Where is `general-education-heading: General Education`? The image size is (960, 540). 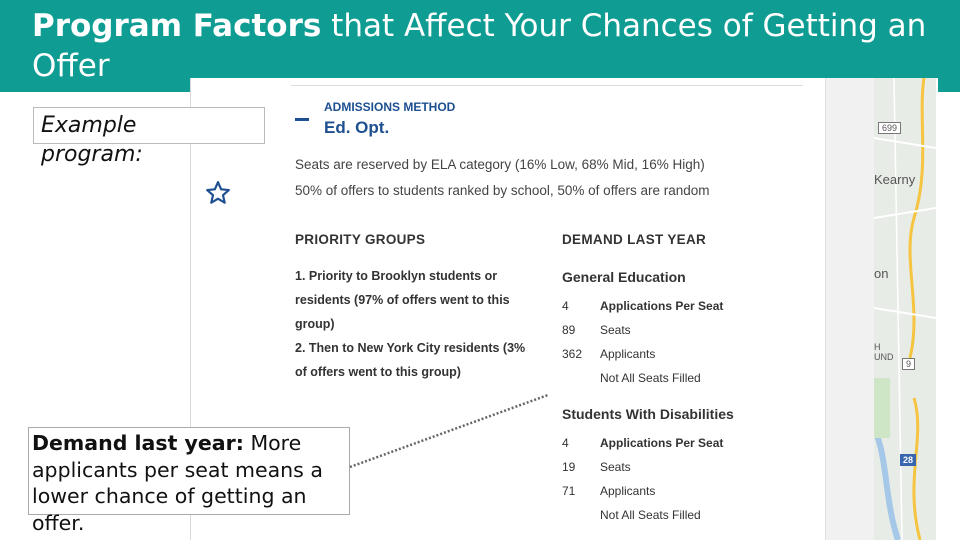 general-education-heading: General Education is located at coordinates (624, 277).